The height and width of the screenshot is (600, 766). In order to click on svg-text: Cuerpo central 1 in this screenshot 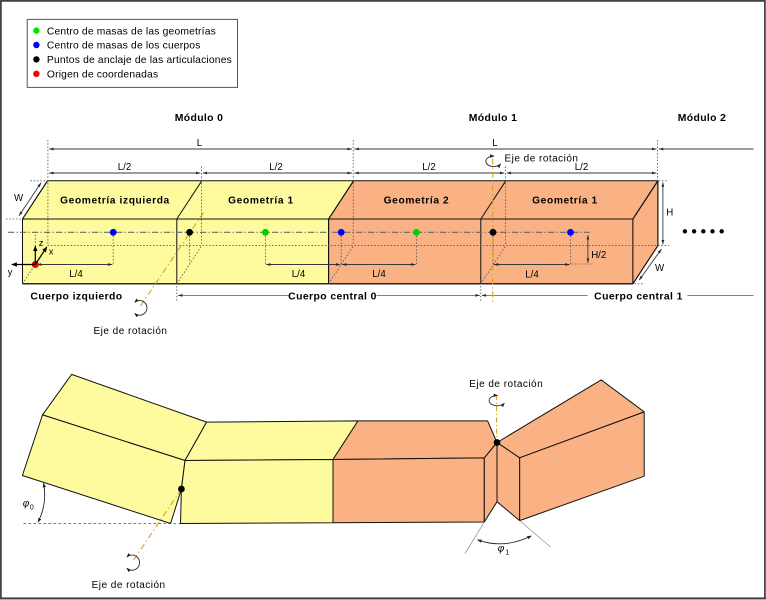, I will do `click(638, 296)`.